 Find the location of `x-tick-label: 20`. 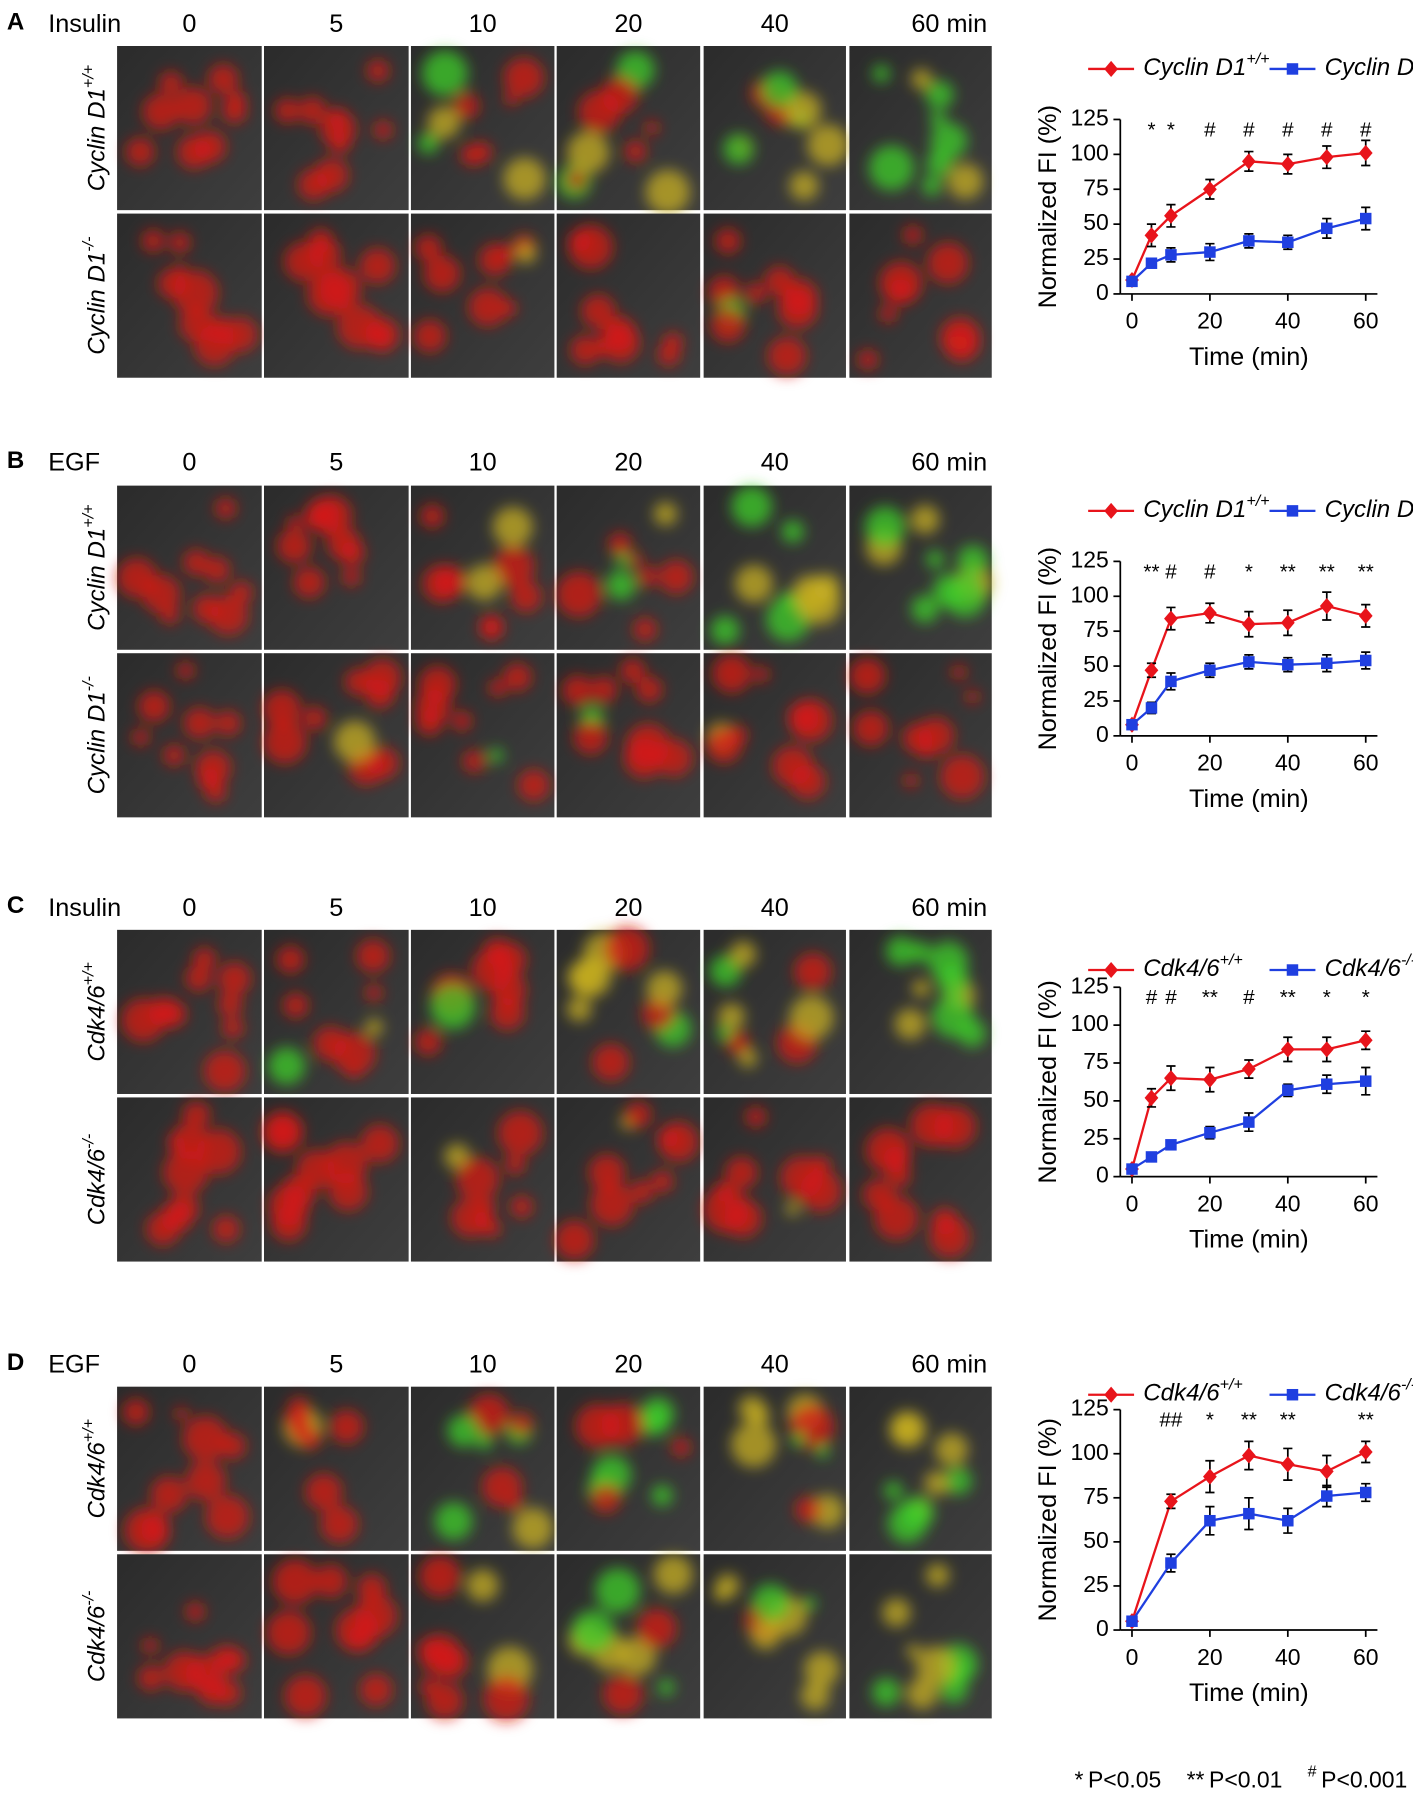

x-tick-label: 20 is located at coordinates (1210, 321).